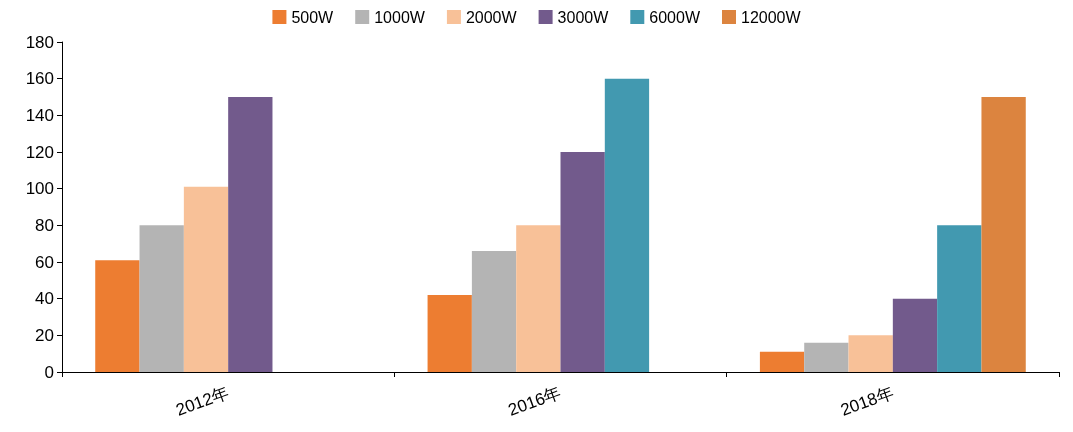 The image size is (1073, 432). I want to click on legend-label: 12000W, so click(771, 17).